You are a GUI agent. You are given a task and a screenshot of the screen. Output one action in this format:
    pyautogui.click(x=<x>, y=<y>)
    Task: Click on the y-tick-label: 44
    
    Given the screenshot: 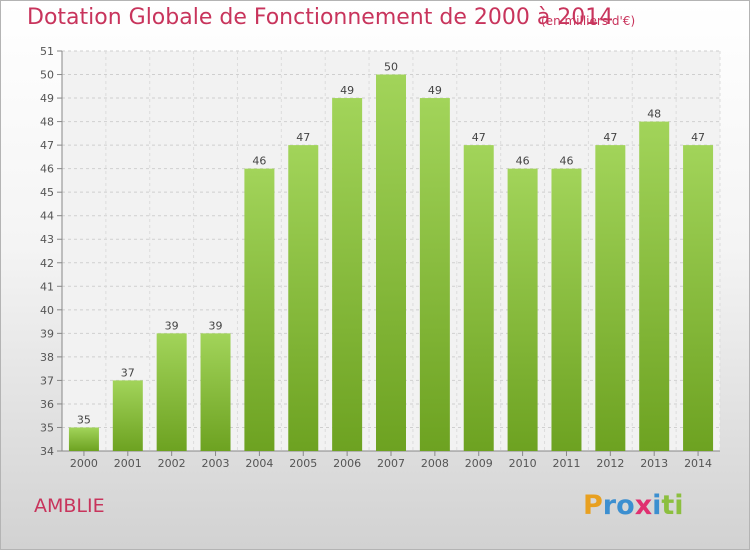 What is the action you would take?
    pyautogui.click(x=47, y=216)
    